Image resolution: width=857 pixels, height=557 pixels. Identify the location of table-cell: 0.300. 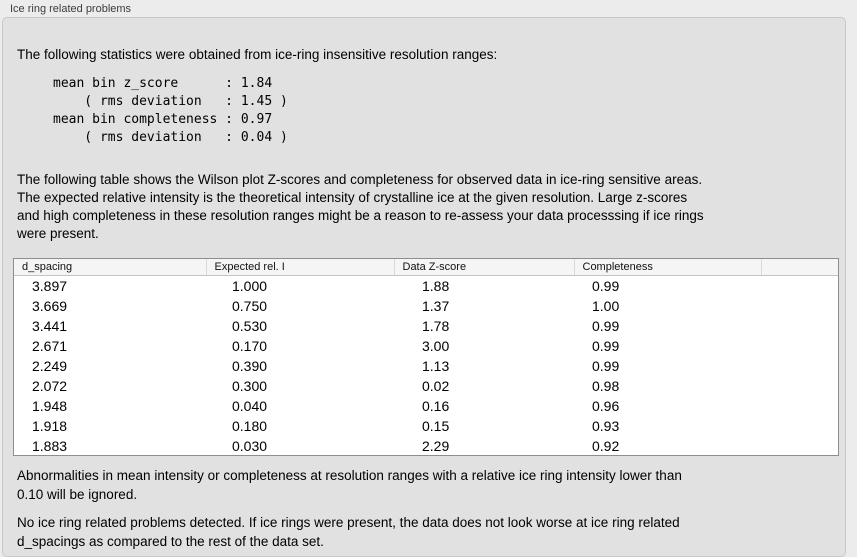
(250, 386).